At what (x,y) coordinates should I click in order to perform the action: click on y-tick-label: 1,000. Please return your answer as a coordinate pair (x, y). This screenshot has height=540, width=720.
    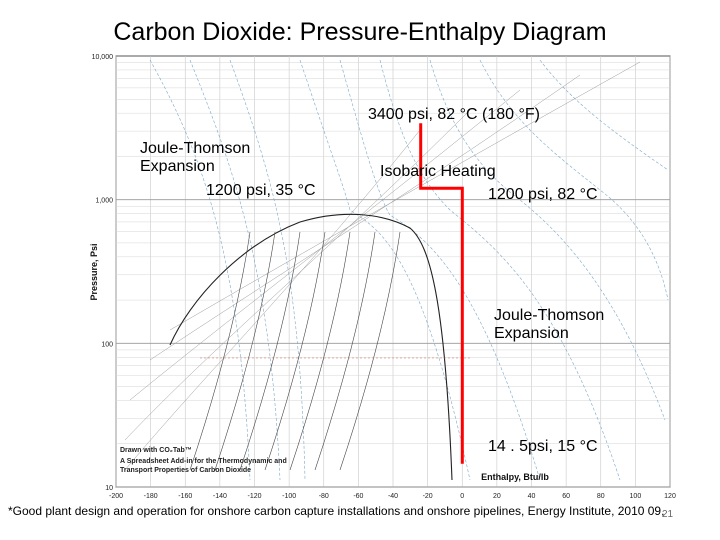
    Looking at the image, I should click on (104, 201).